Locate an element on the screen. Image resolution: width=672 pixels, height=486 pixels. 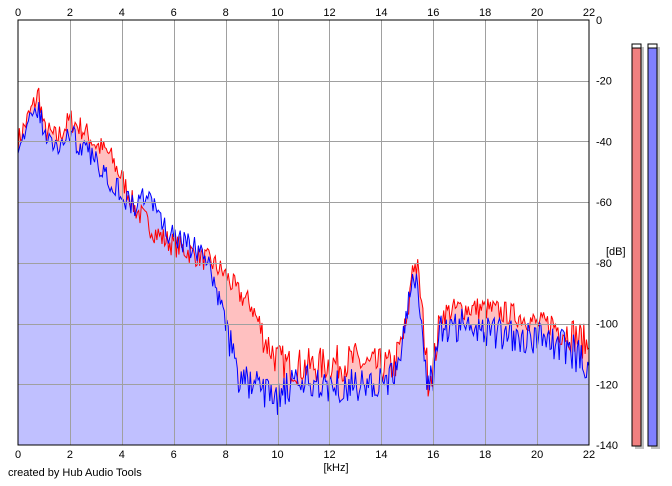
x-tick-label-top: 10 is located at coordinates (277, 13).